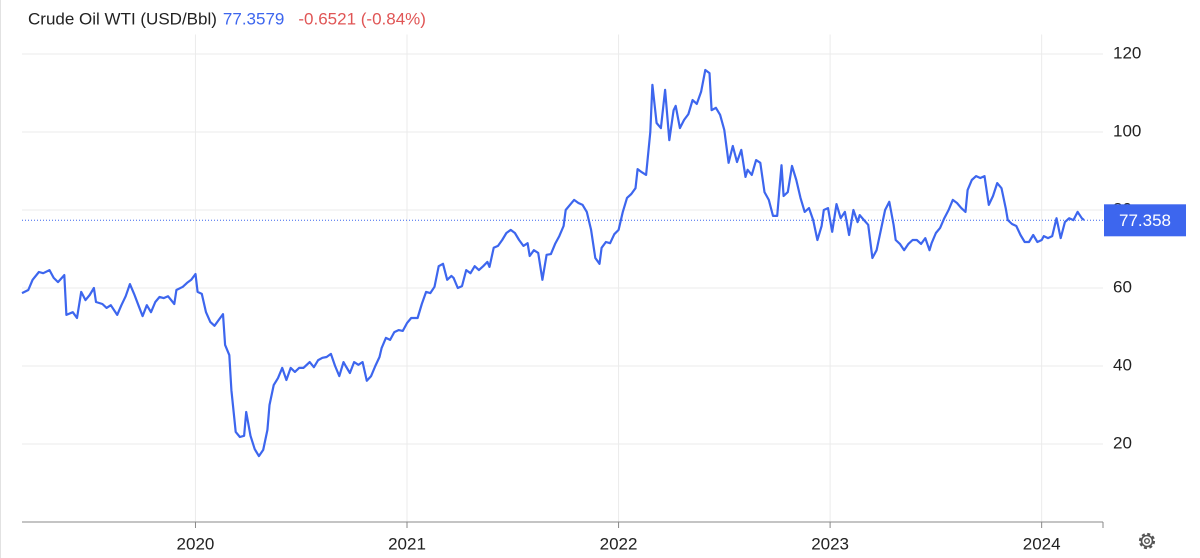 This screenshot has width=1200, height=558. I want to click on y-tick-label: 120, so click(1127, 52).